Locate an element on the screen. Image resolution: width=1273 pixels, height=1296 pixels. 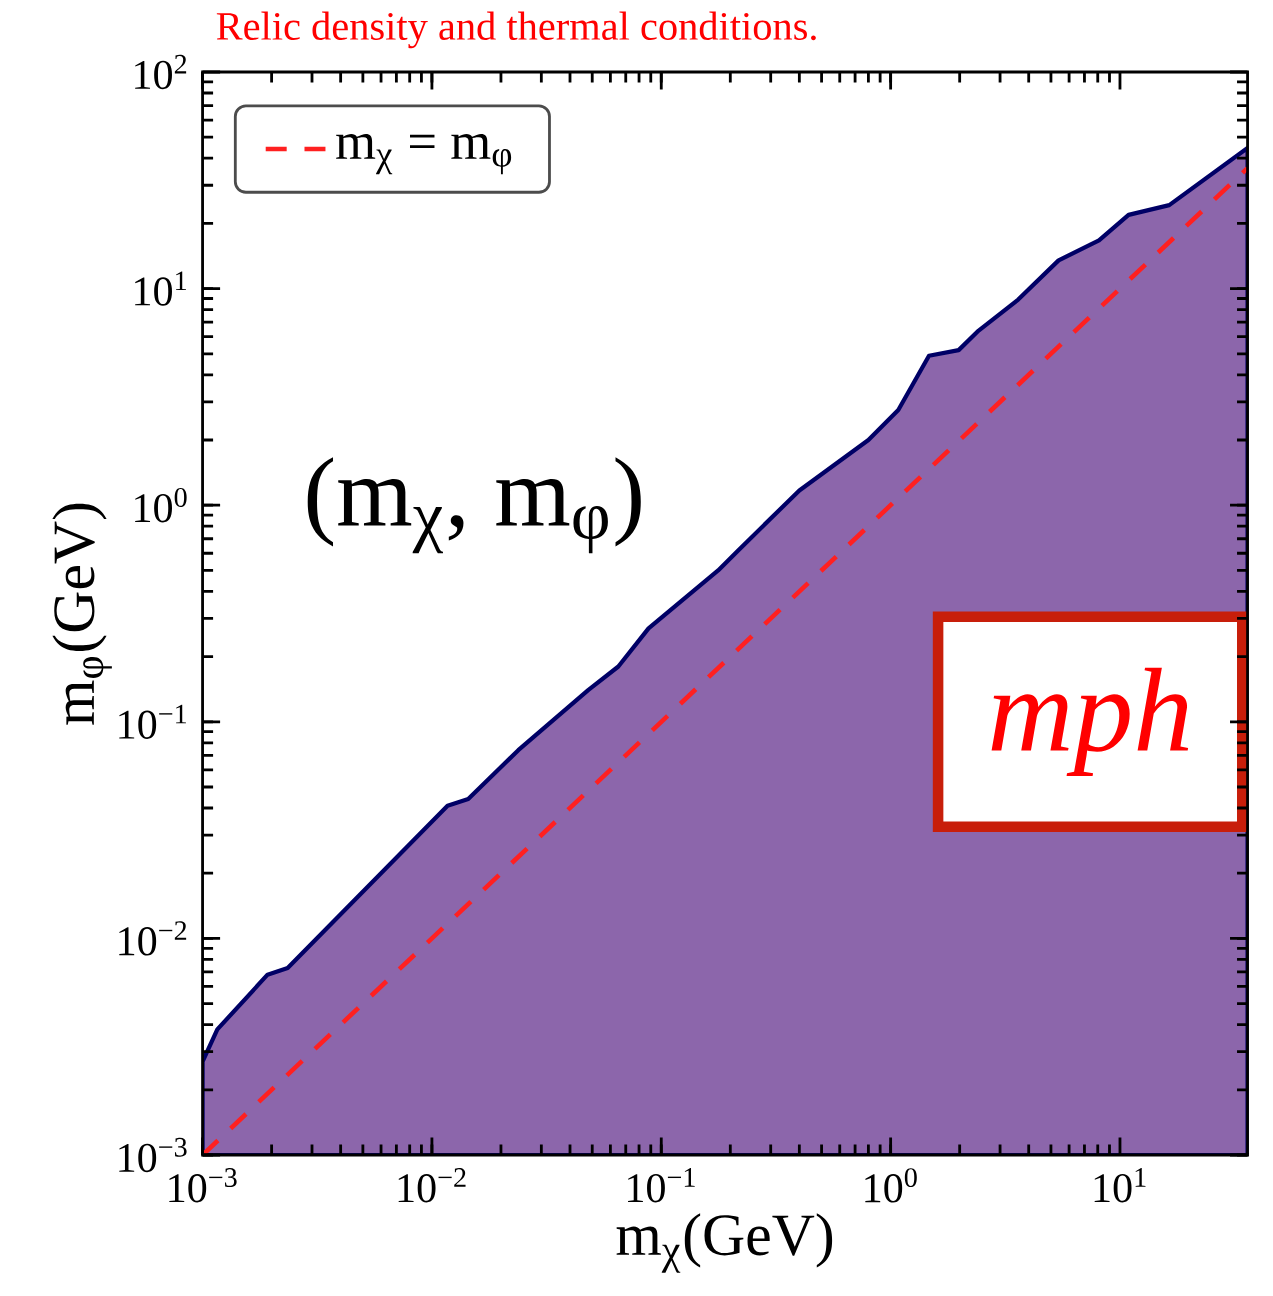
legend-label: m$_{χ}$ = m$_{φ}$ is located at coordinates (424, 154).